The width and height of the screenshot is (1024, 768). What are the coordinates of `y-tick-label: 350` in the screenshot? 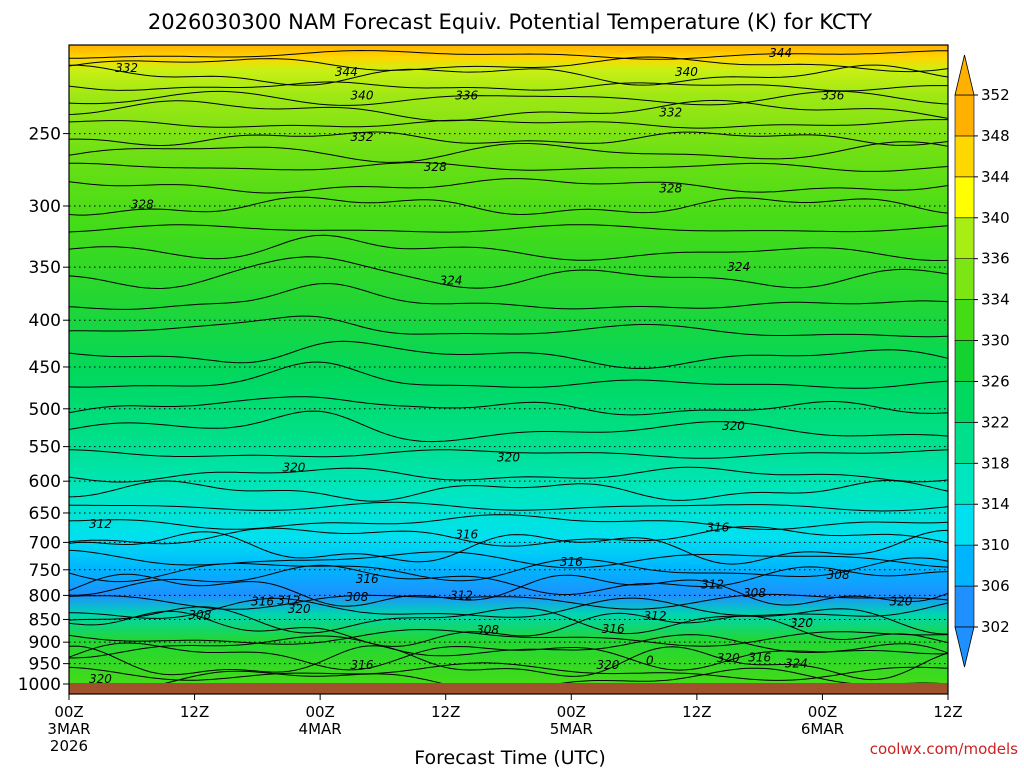 It's located at (45, 268).